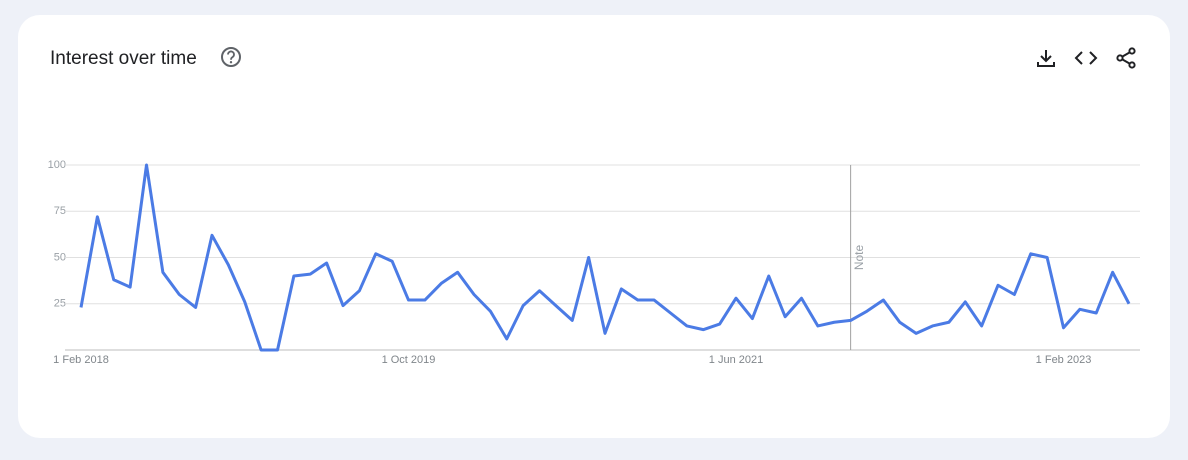  I want to click on embed-icon, so click(1086, 58).